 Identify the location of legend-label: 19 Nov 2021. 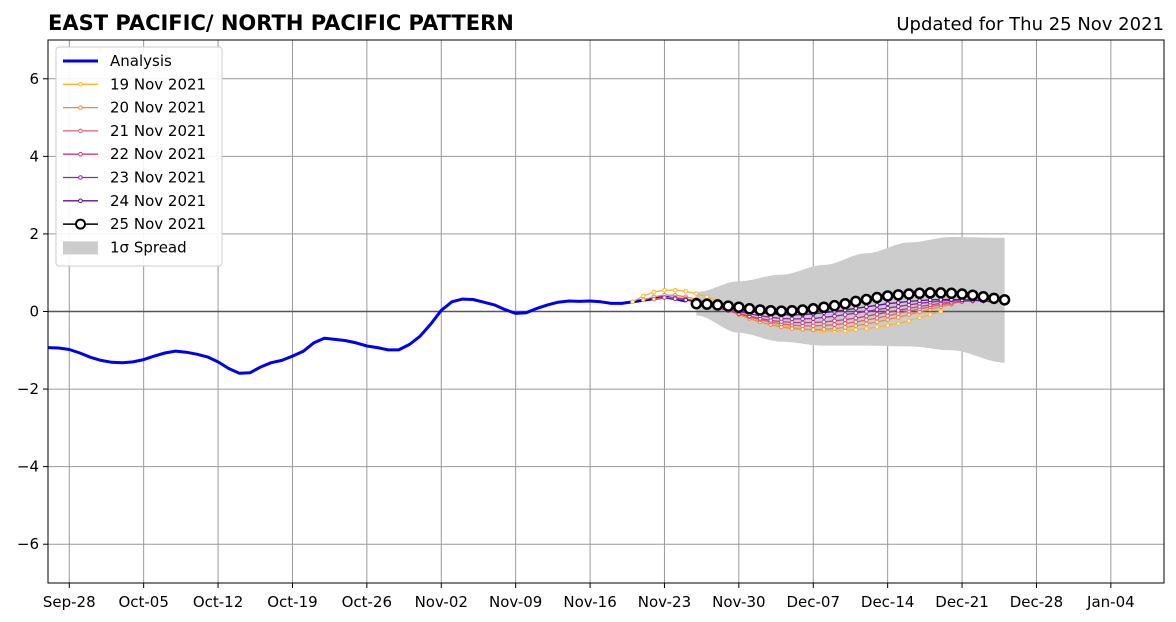
(158, 84).